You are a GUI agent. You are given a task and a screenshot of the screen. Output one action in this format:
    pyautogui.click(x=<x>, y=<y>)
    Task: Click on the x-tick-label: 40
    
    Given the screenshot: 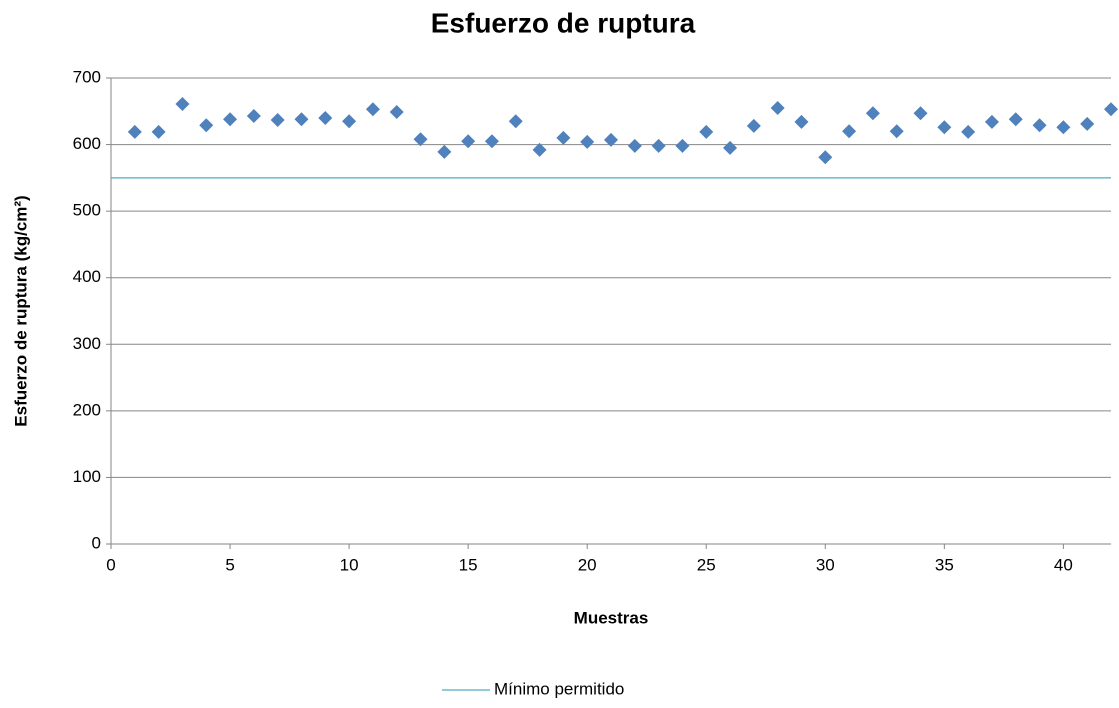 What is the action you would take?
    pyautogui.click(x=1063, y=564)
    